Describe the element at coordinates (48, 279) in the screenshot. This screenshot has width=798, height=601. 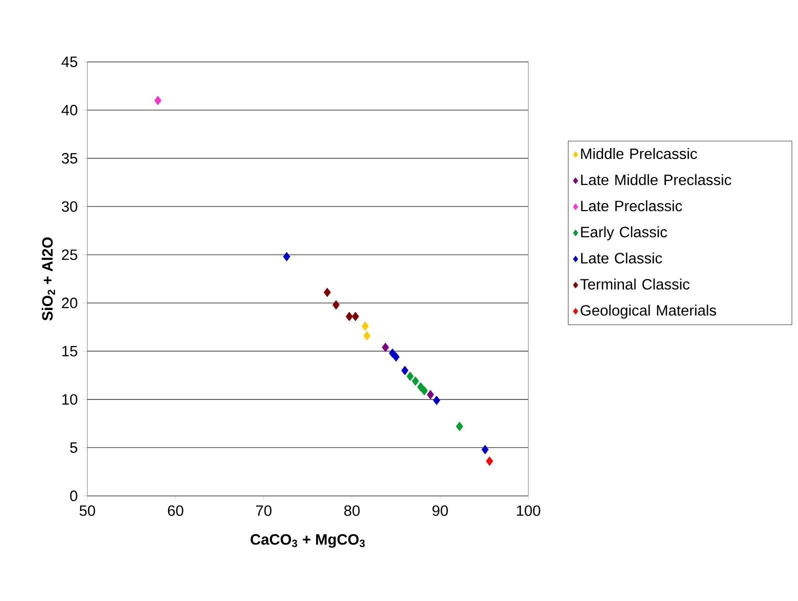
I see `y-axis-title: SiO$_{2}$ + Al2O` at that location.